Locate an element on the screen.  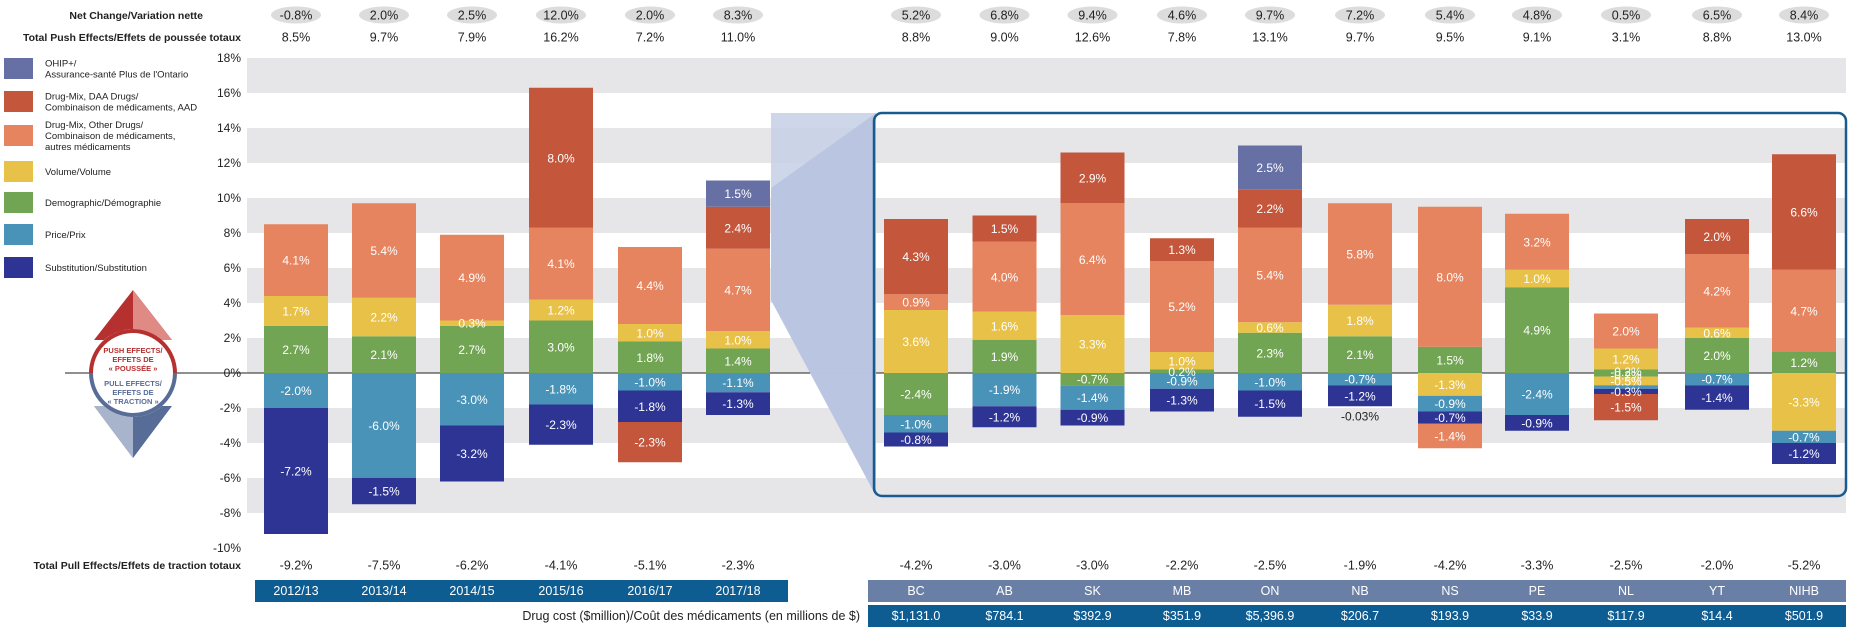
segment-label: 1.3% is located at coordinates (1182, 250).